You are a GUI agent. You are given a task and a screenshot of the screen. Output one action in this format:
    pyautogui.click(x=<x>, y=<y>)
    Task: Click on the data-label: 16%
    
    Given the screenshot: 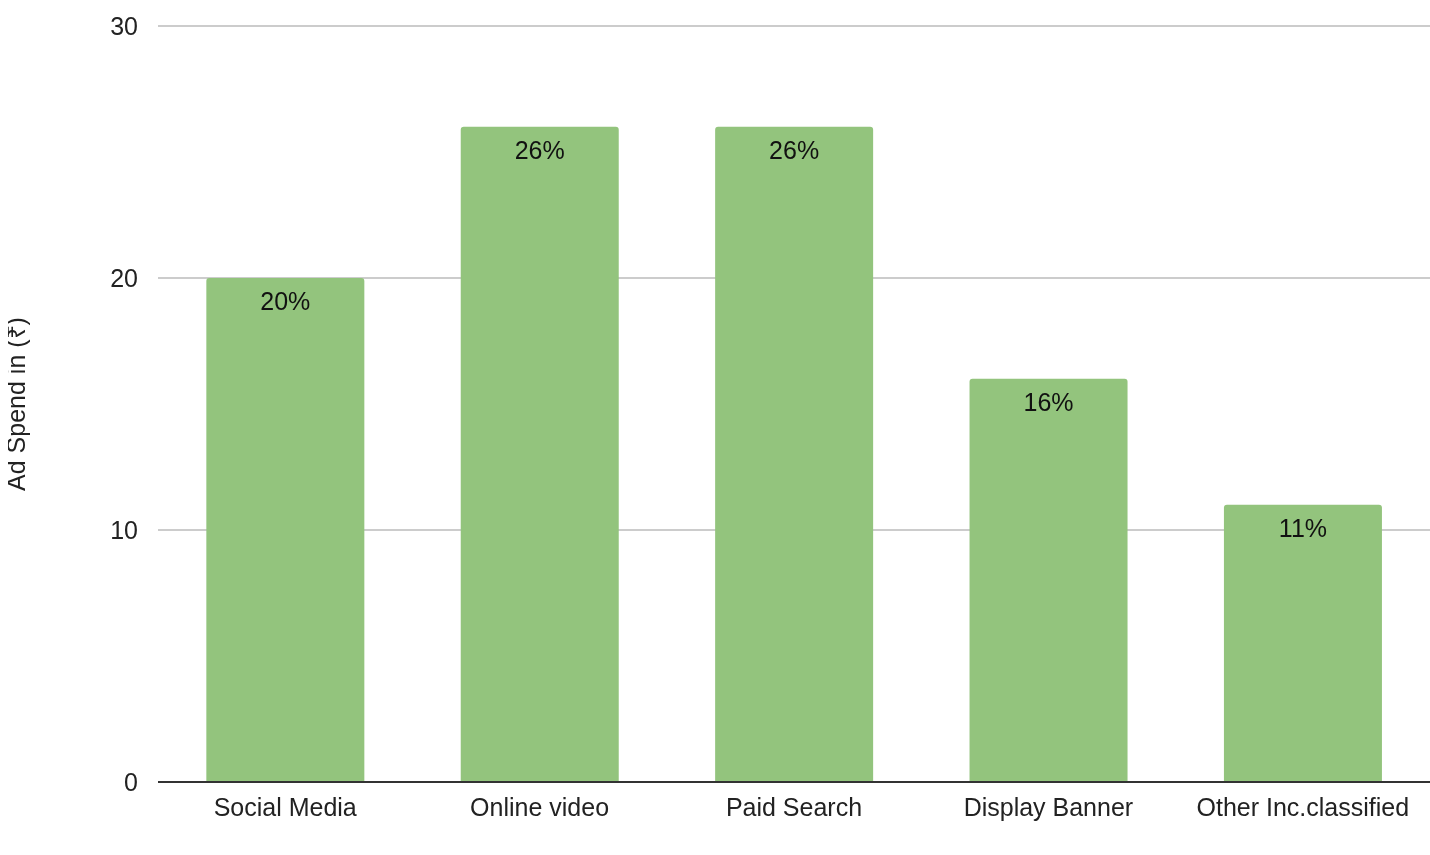 What is the action you would take?
    pyautogui.click(x=1048, y=401)
    